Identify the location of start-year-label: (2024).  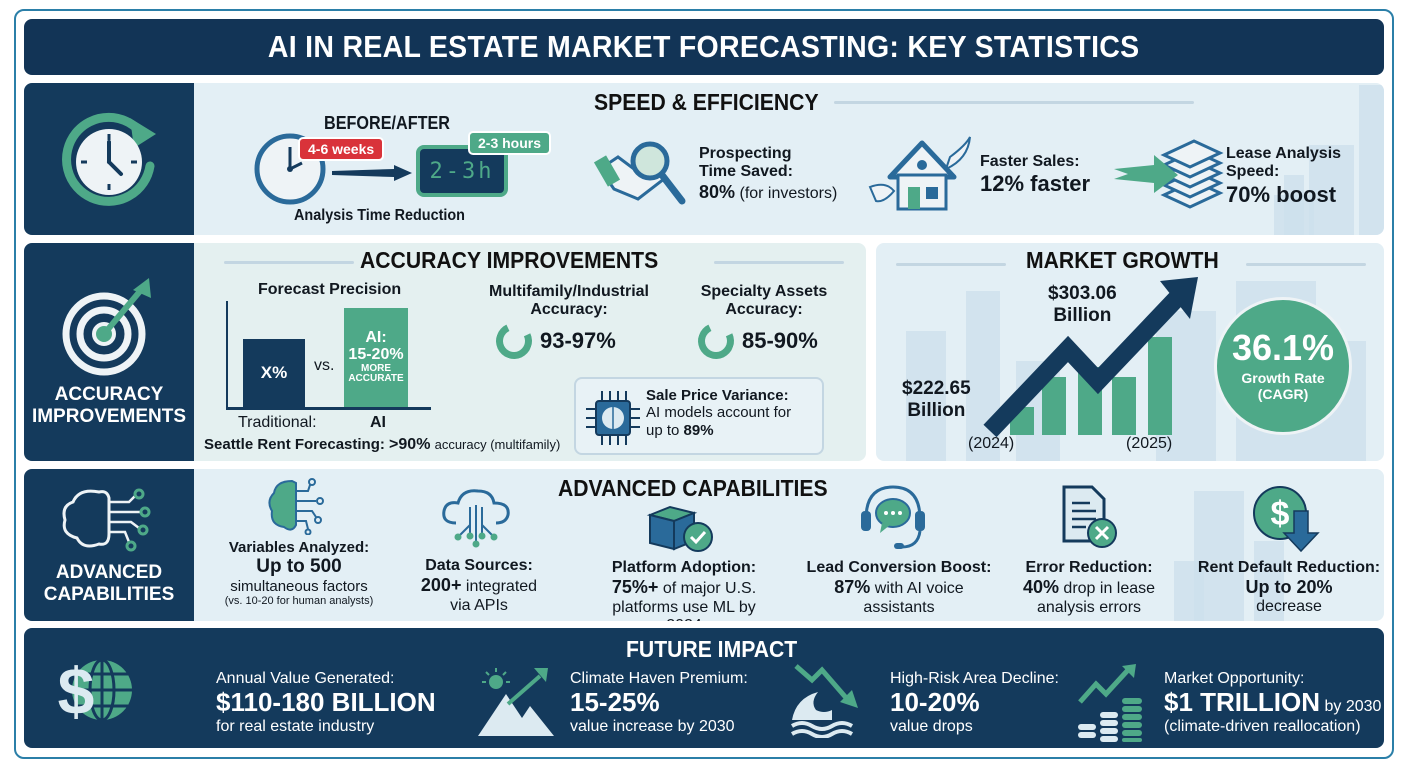
(991, 443).